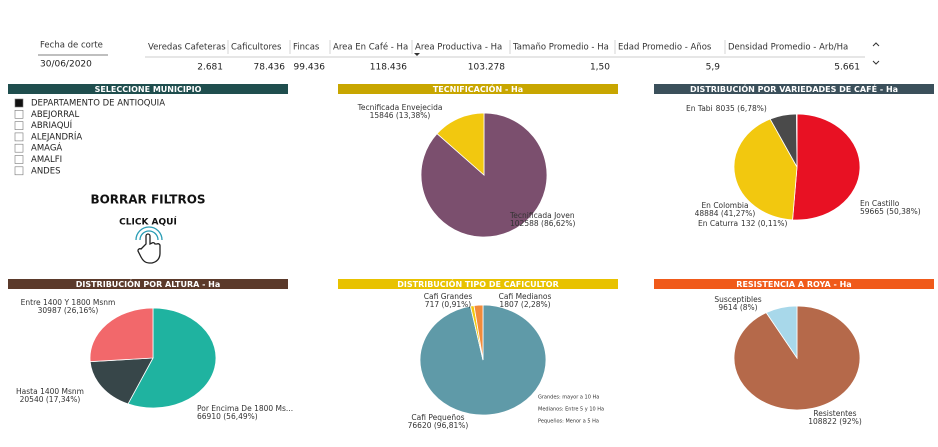  What do you see at coordinates (46, 148) in the screenshot?
I see `municipio-item: AMAGÁ` at bounding box center [46, 148].